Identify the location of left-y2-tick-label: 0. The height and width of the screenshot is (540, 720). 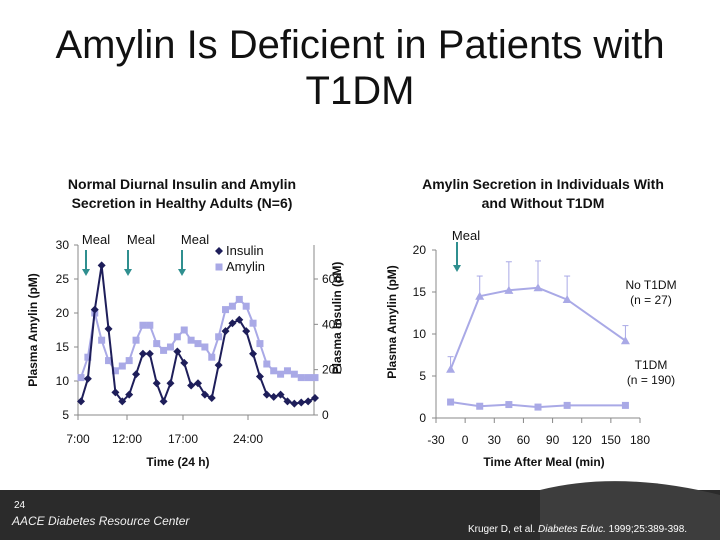
(325, 415).